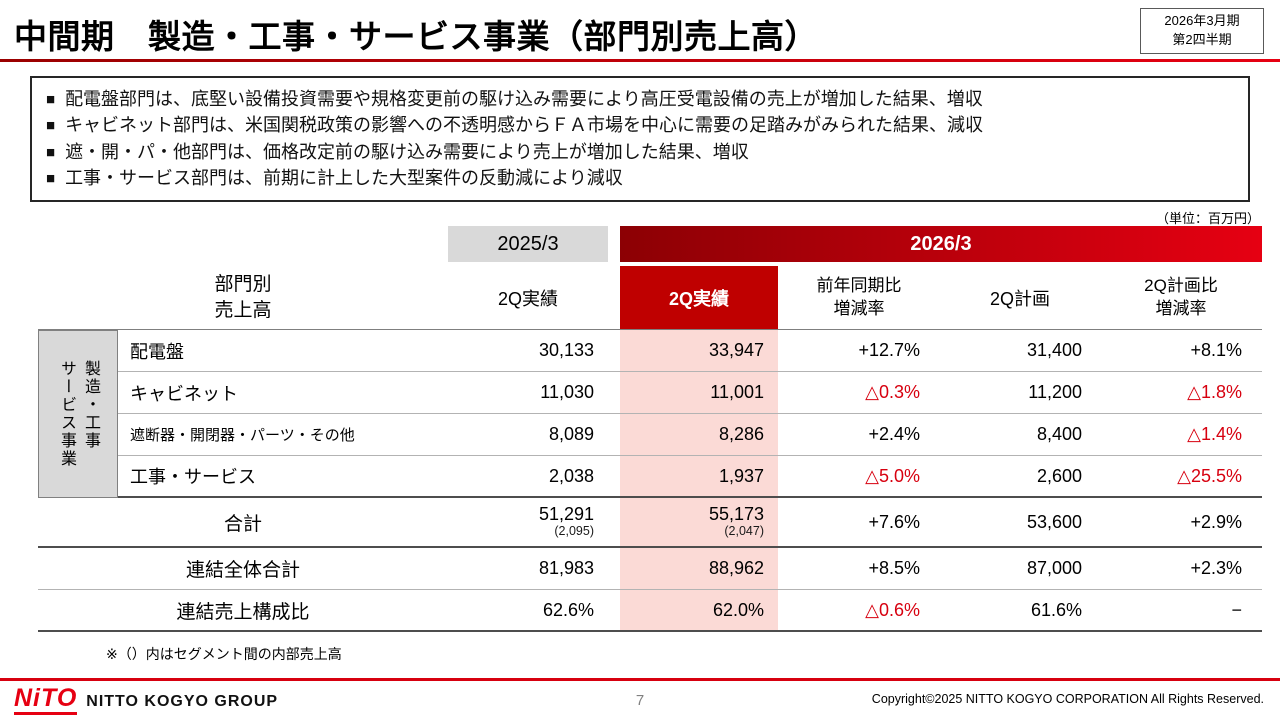 The image size is (1280, 720). I want to click on title-divider, so click(640, 60).